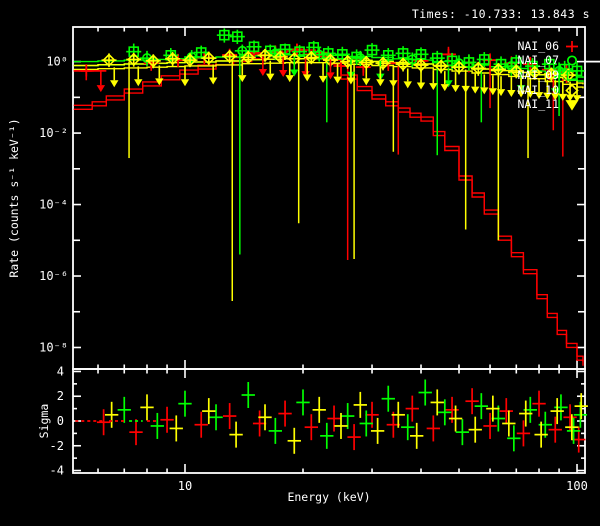 The image size is (600, 526). Describe the element at coordinates (57, 446) in the screenshot. I see `sigma-tick-label: -2` at that location.